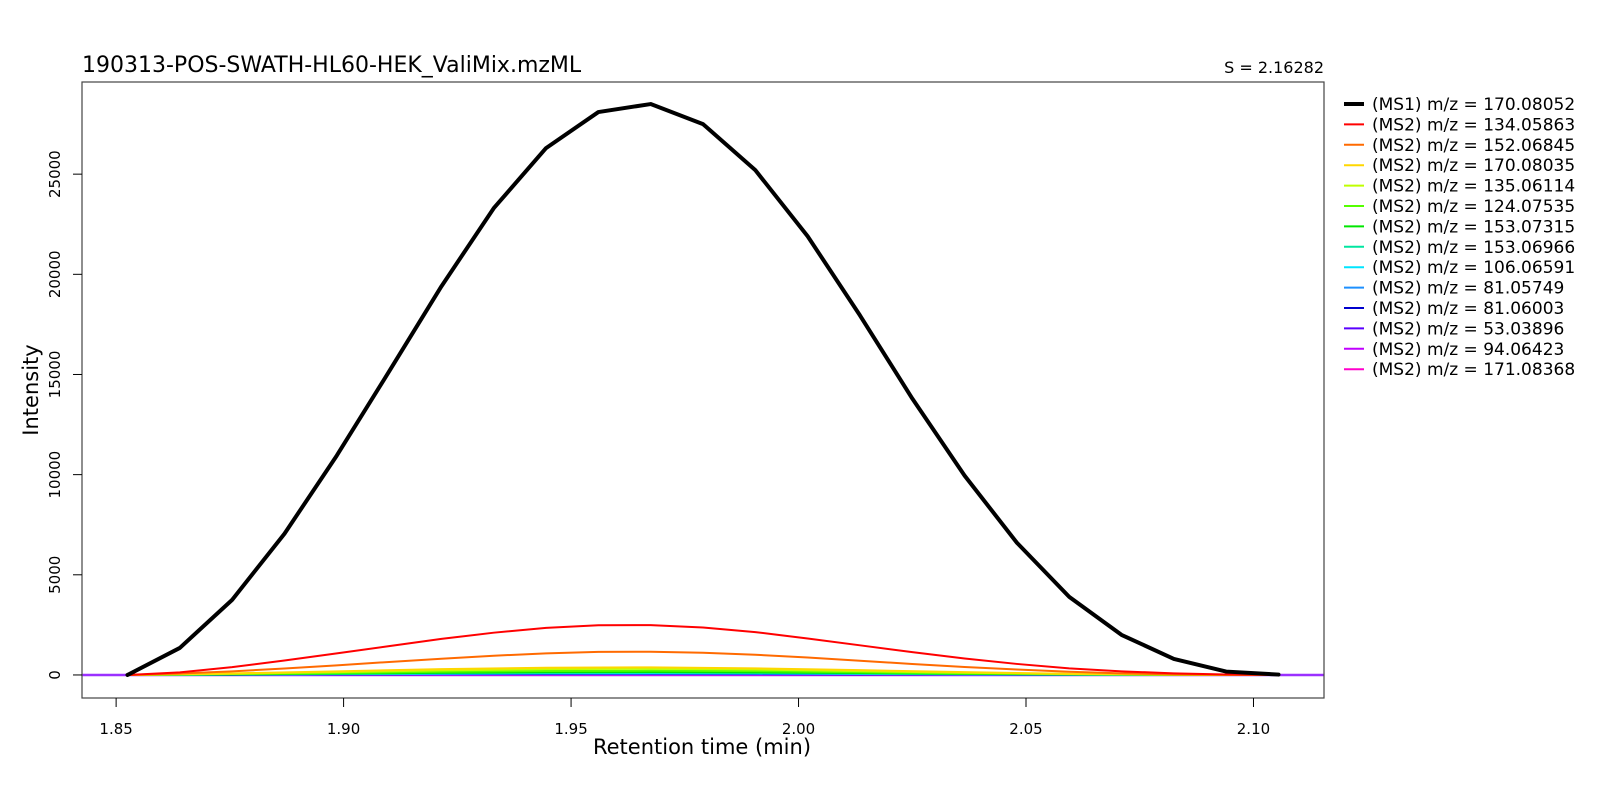 This screenshot has width=1600, height=800. What do you see at coordinates (55, 575) in the screenshot?
I see `y-tick-label: 5000` at bounding box center [55, 575].